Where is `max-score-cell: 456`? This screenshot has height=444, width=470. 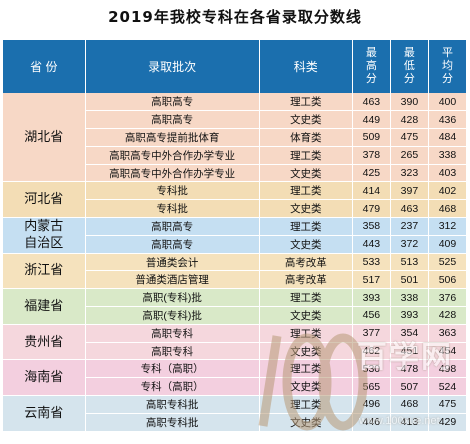
max-score-cell: 456 is located at coordinates (371, 315).